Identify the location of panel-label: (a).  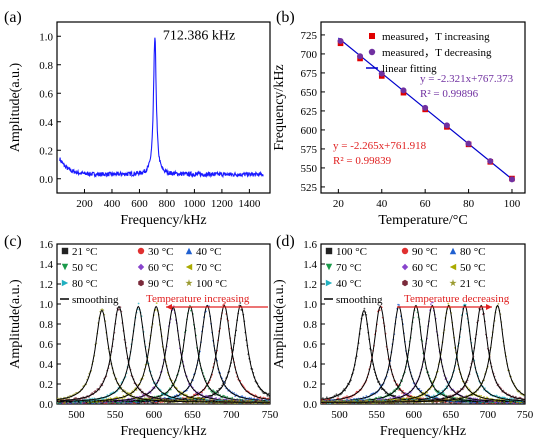
(13, 17).